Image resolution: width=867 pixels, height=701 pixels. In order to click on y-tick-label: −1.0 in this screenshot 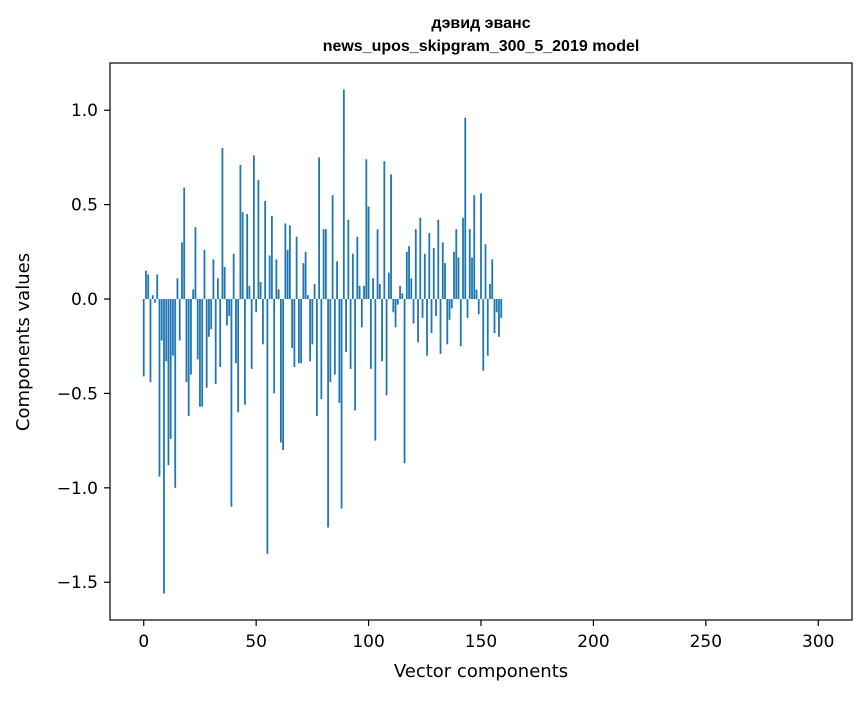, I will do `click(77, 489)`.